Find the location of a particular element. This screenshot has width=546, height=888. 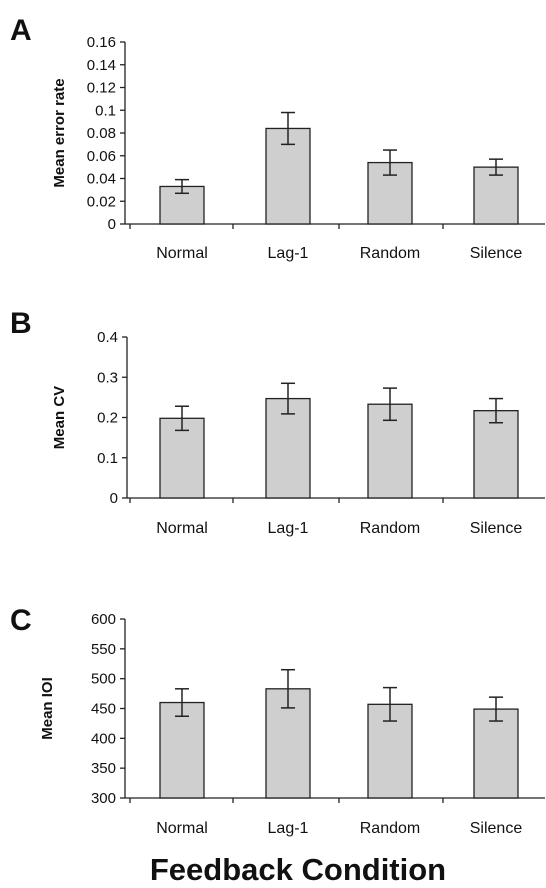

y-tick-label: 400 is located at coordinates (103, 738).